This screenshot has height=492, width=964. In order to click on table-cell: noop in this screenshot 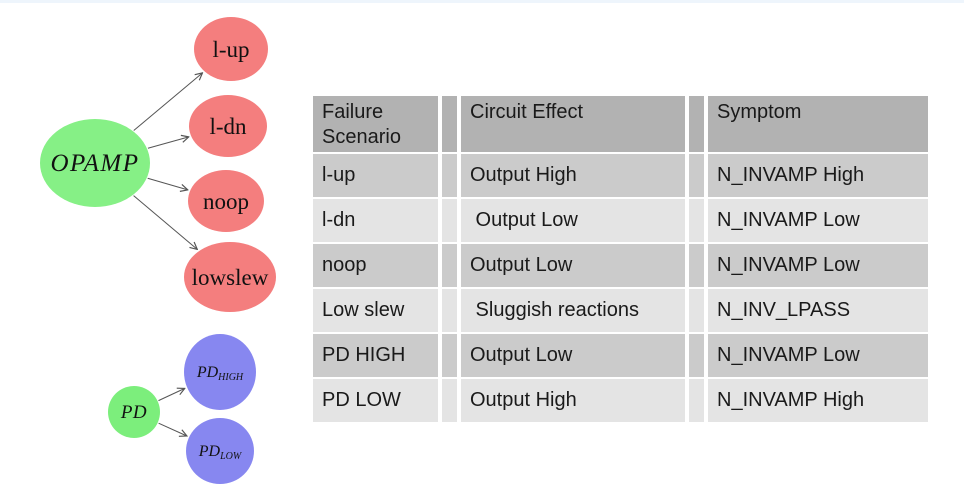, I will do `click(375, 265)`.